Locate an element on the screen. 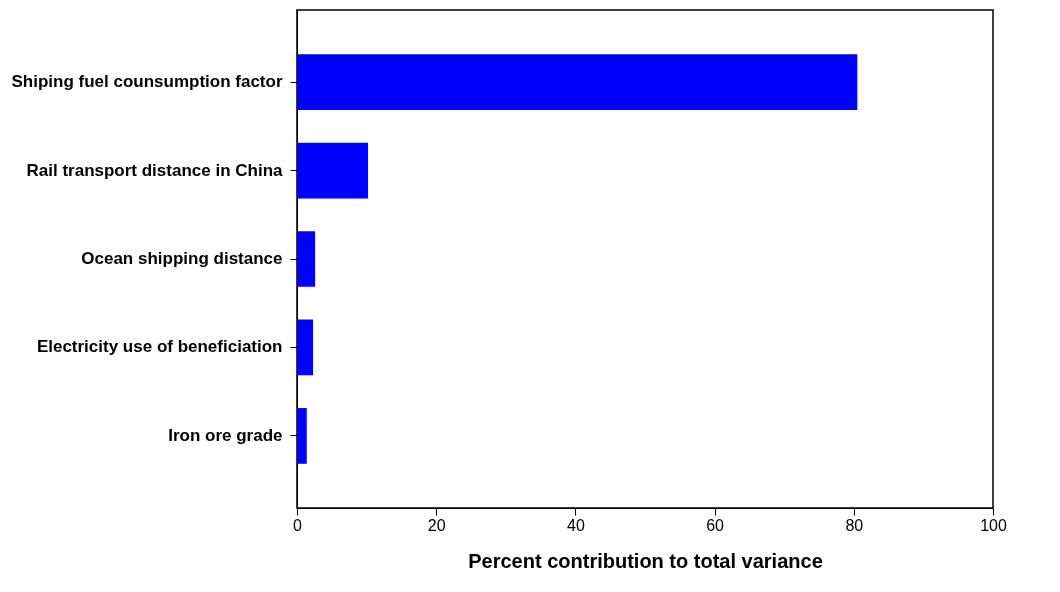 The image size is (1060, 592). y-tick-label: Ocean shipping distance is located at coordinates (182, 258).